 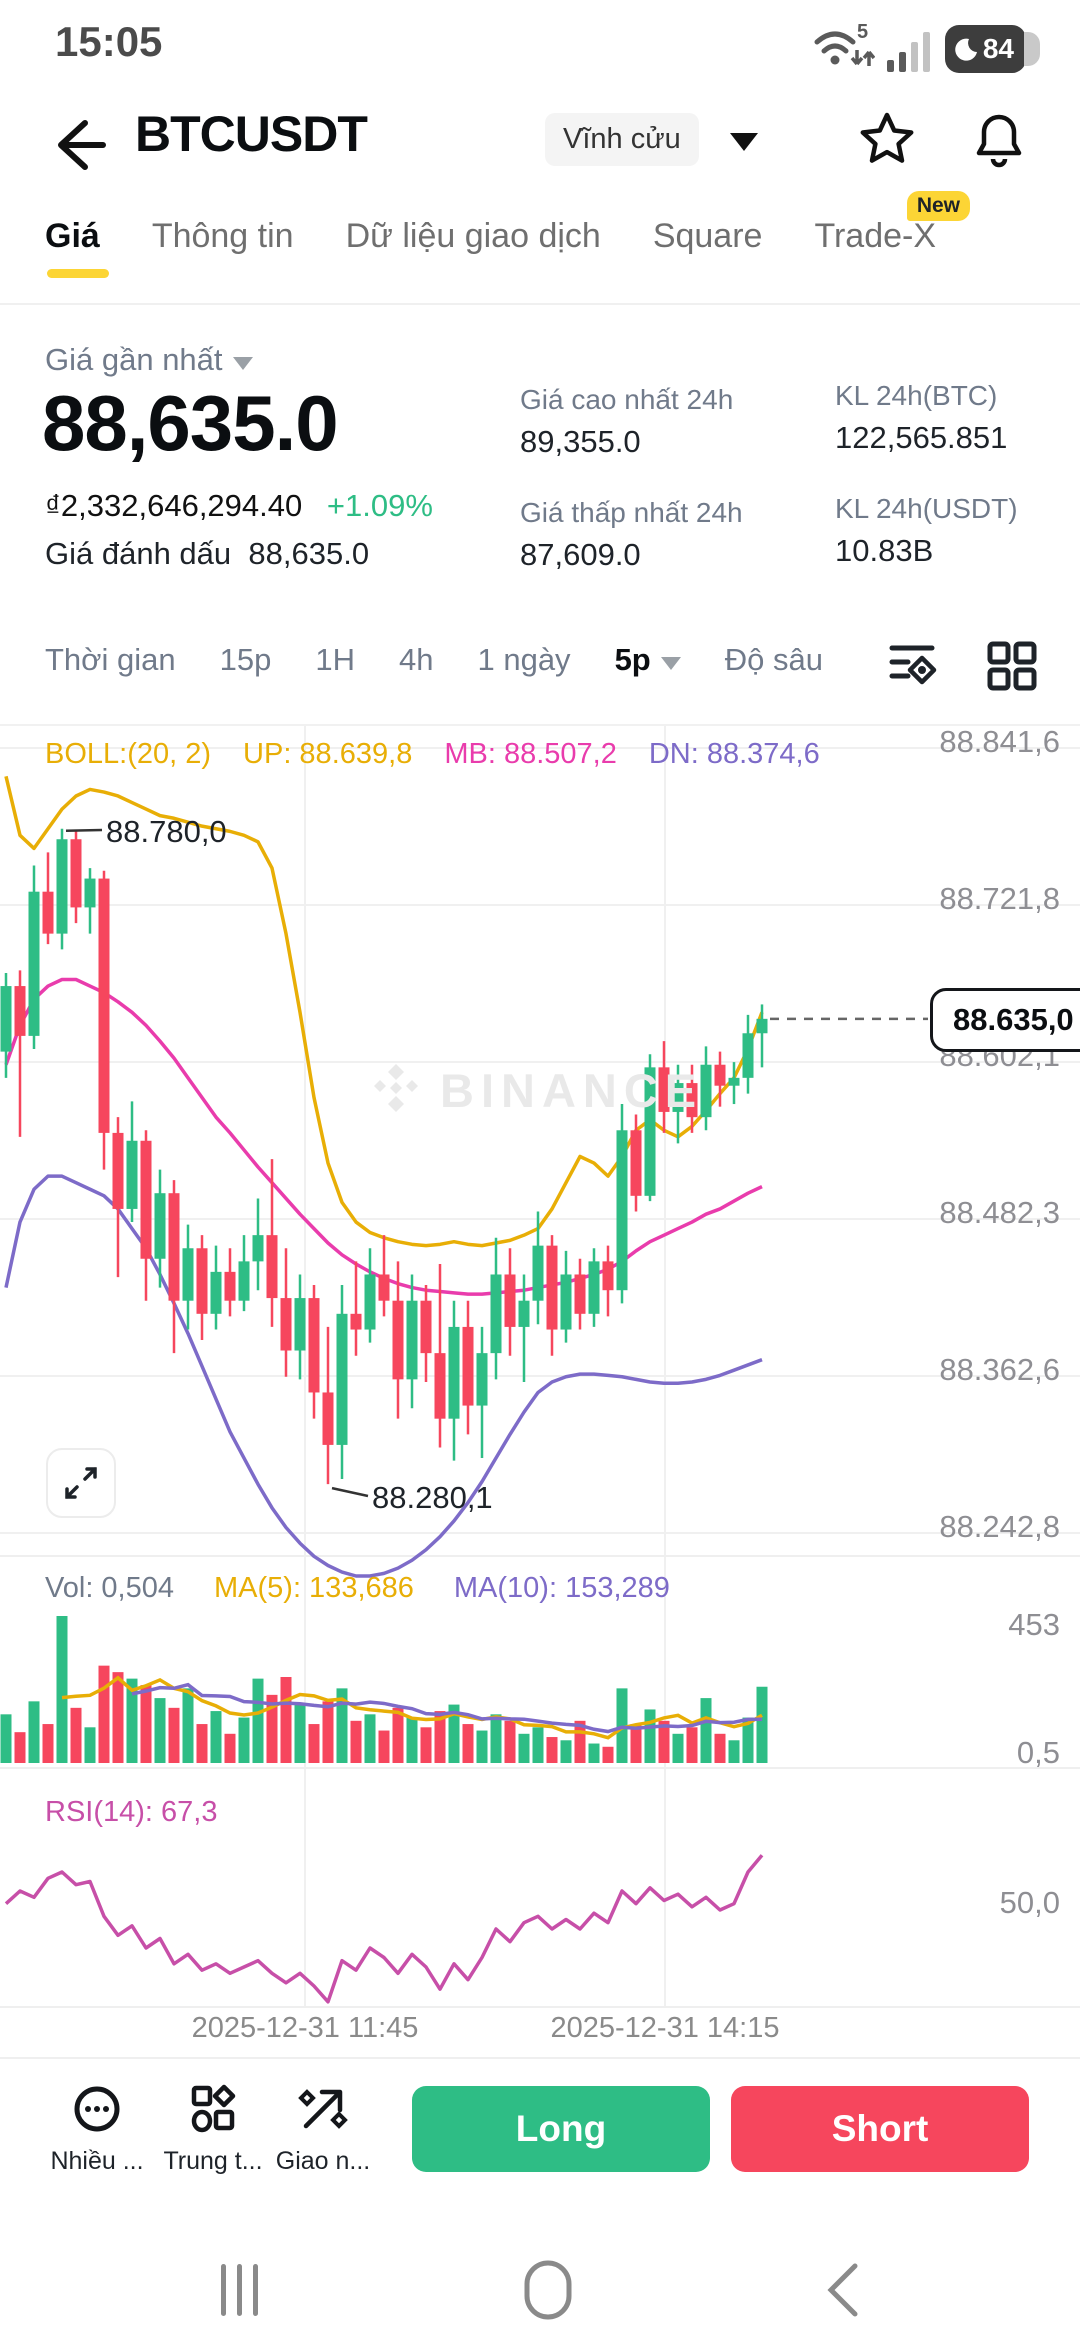 What do you see at coordinates (707, 236) in the screenshot?
I see `tab-square: Square` at bounding box center [707, 236].